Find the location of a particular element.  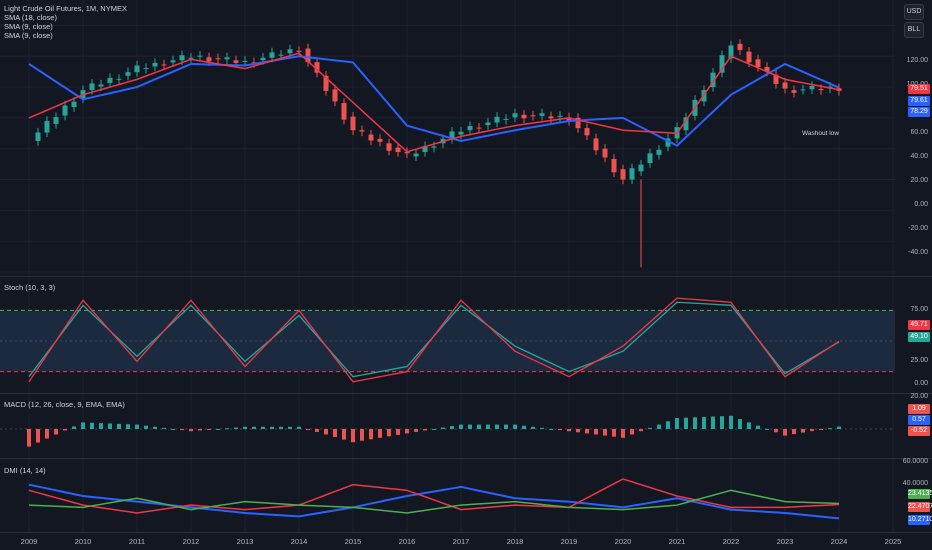

year-tick: 2022 is located at coordinates (731, 541).